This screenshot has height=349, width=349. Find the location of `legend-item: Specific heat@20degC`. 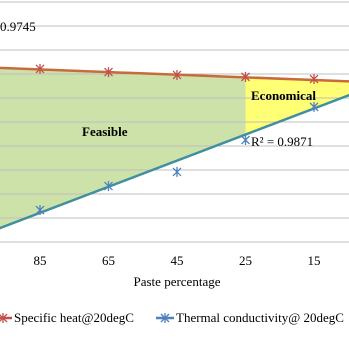

legend-item: Specific heat@20degC is located at coordinates (67, 317).